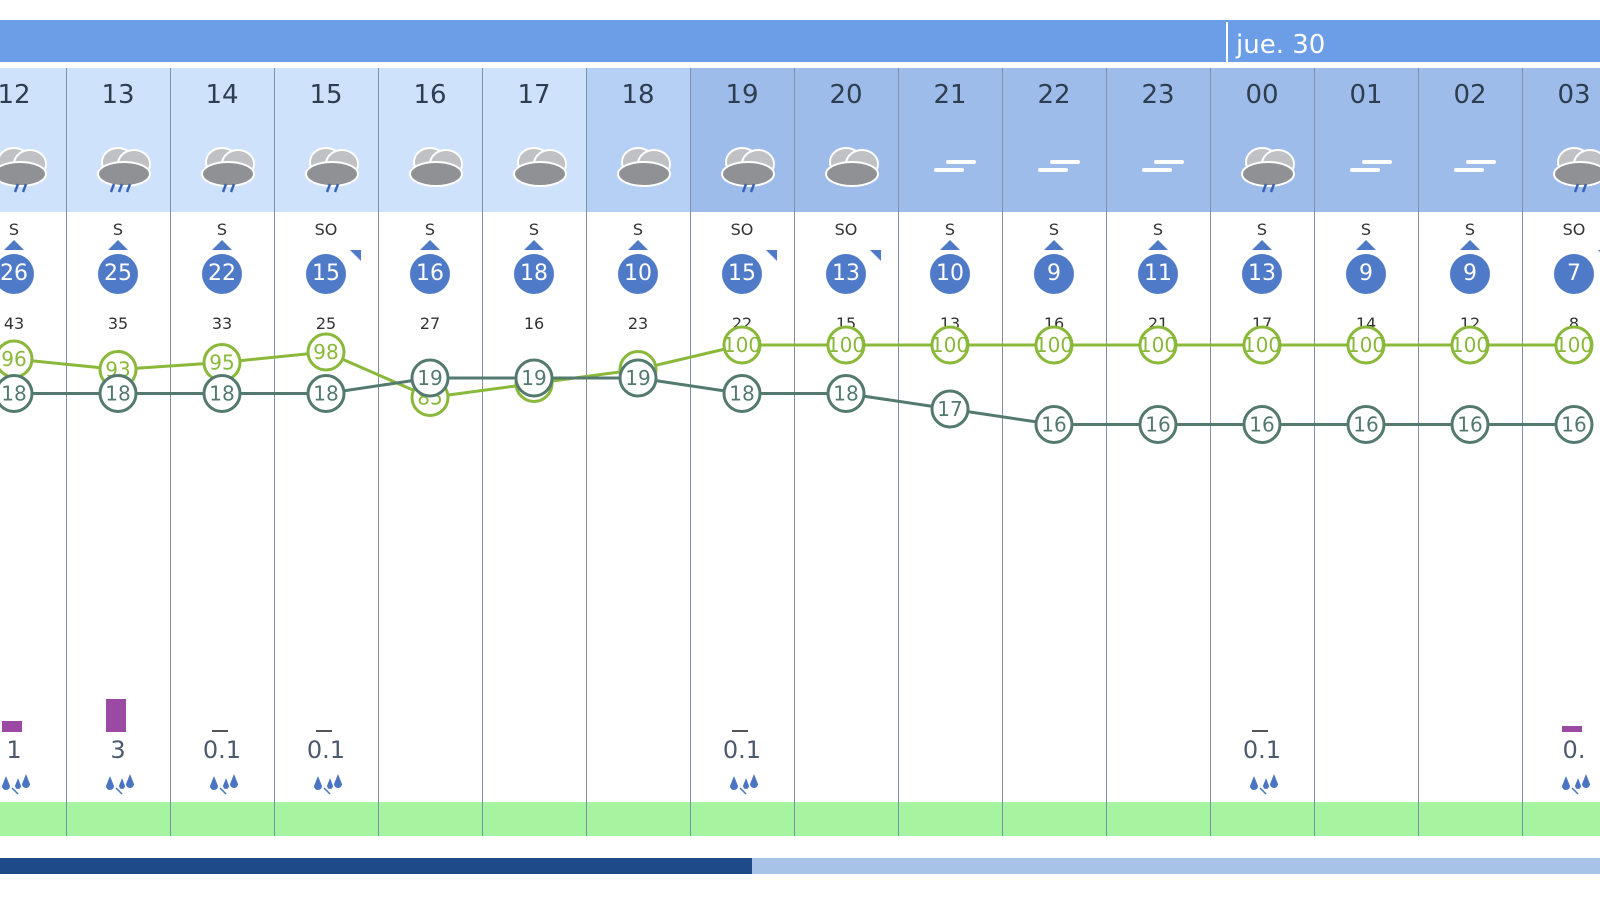 Image resolution: width=1600 pixels, height=900 pixels. Describe the element at coordinates (430, 460) in the screenshot. I see `hour-column: 16 S 16 27` at that location.